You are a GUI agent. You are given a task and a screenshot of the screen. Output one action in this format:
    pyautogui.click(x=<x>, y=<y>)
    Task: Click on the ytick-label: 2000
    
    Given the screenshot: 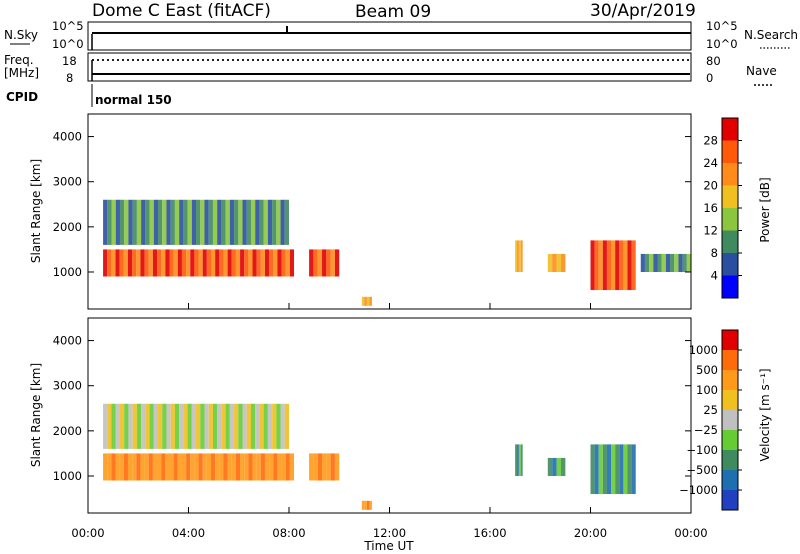 What is the action you would take?
    pyautogui.click(x=67, y=431)
    